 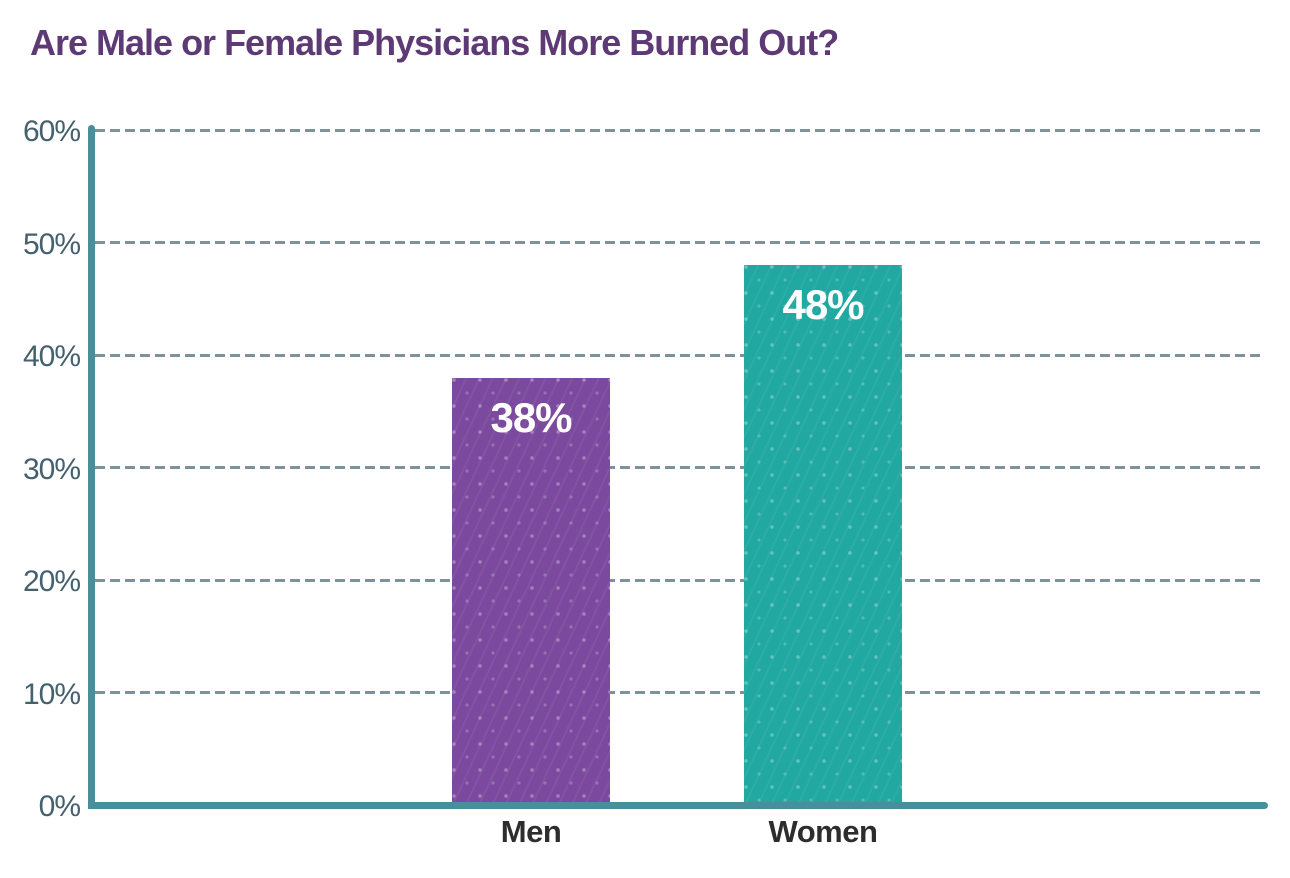 What do you see at coordinates (51, 694) in the screenshot?
I see `y-tick-label: 10%` at bounding box center [51, 694].